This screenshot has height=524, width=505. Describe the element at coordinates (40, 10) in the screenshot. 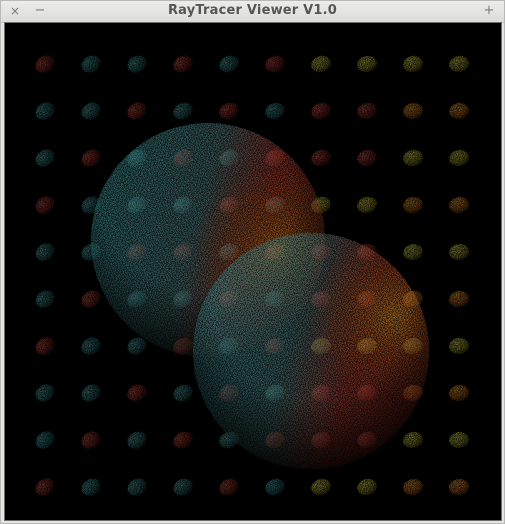

I see `minimize-icon: −` at that location.